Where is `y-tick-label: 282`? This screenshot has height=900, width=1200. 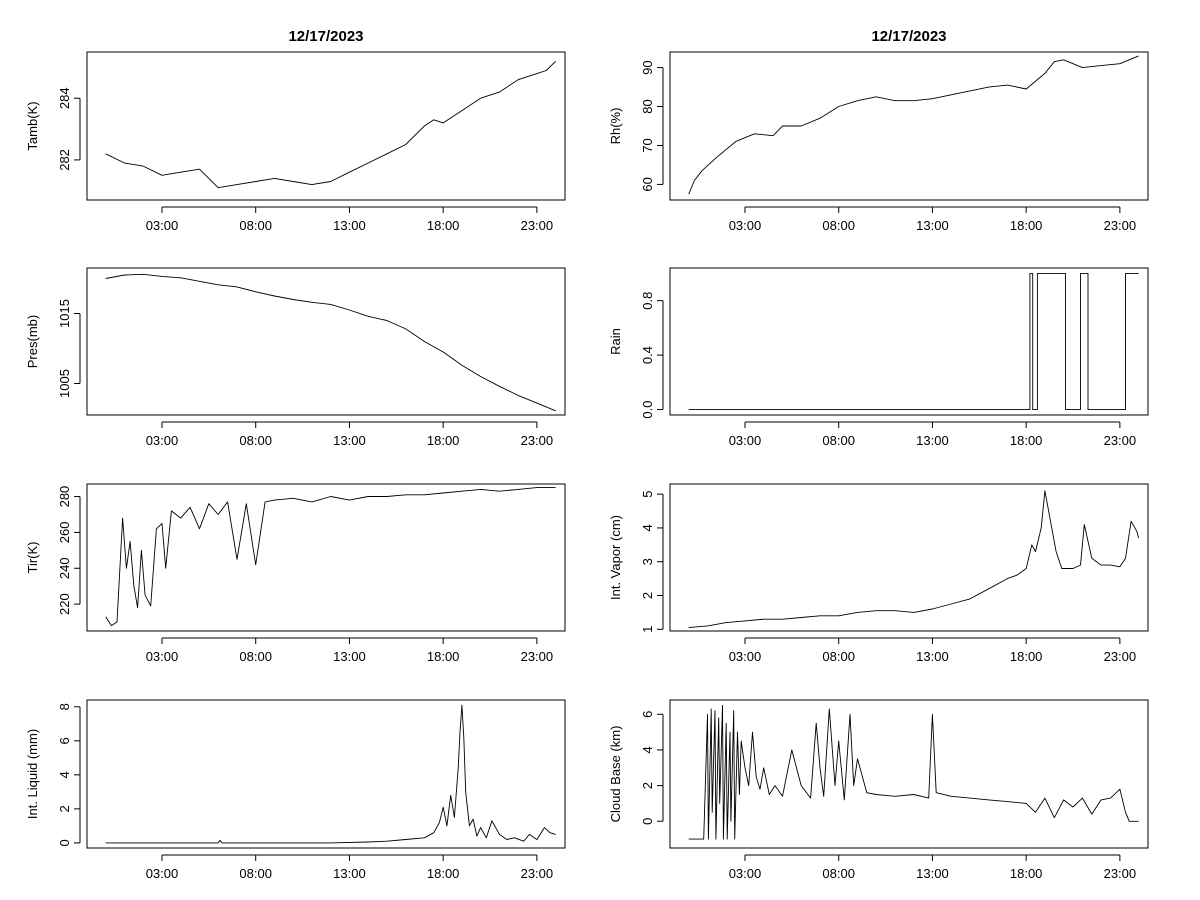
y-tick-label: 282 is located at coordinates (64, 160).